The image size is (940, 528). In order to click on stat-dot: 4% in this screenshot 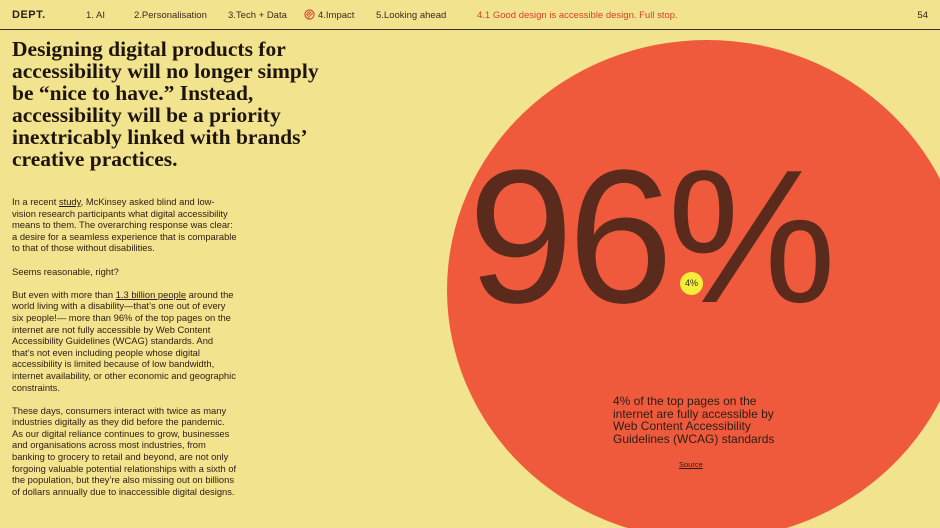, I will do `click(691, 283)`.